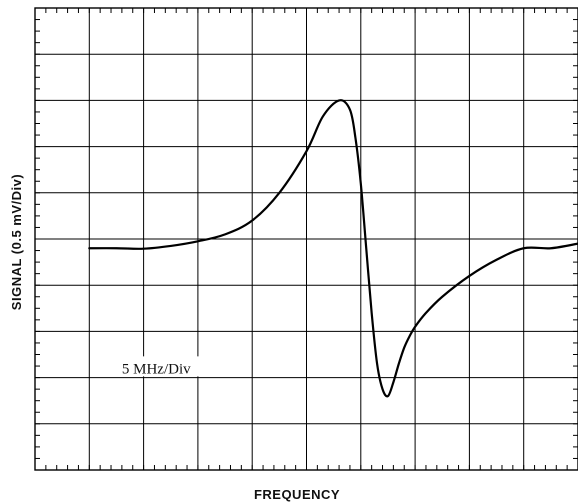  I want to click on annotation-backing, so click(167, 366).